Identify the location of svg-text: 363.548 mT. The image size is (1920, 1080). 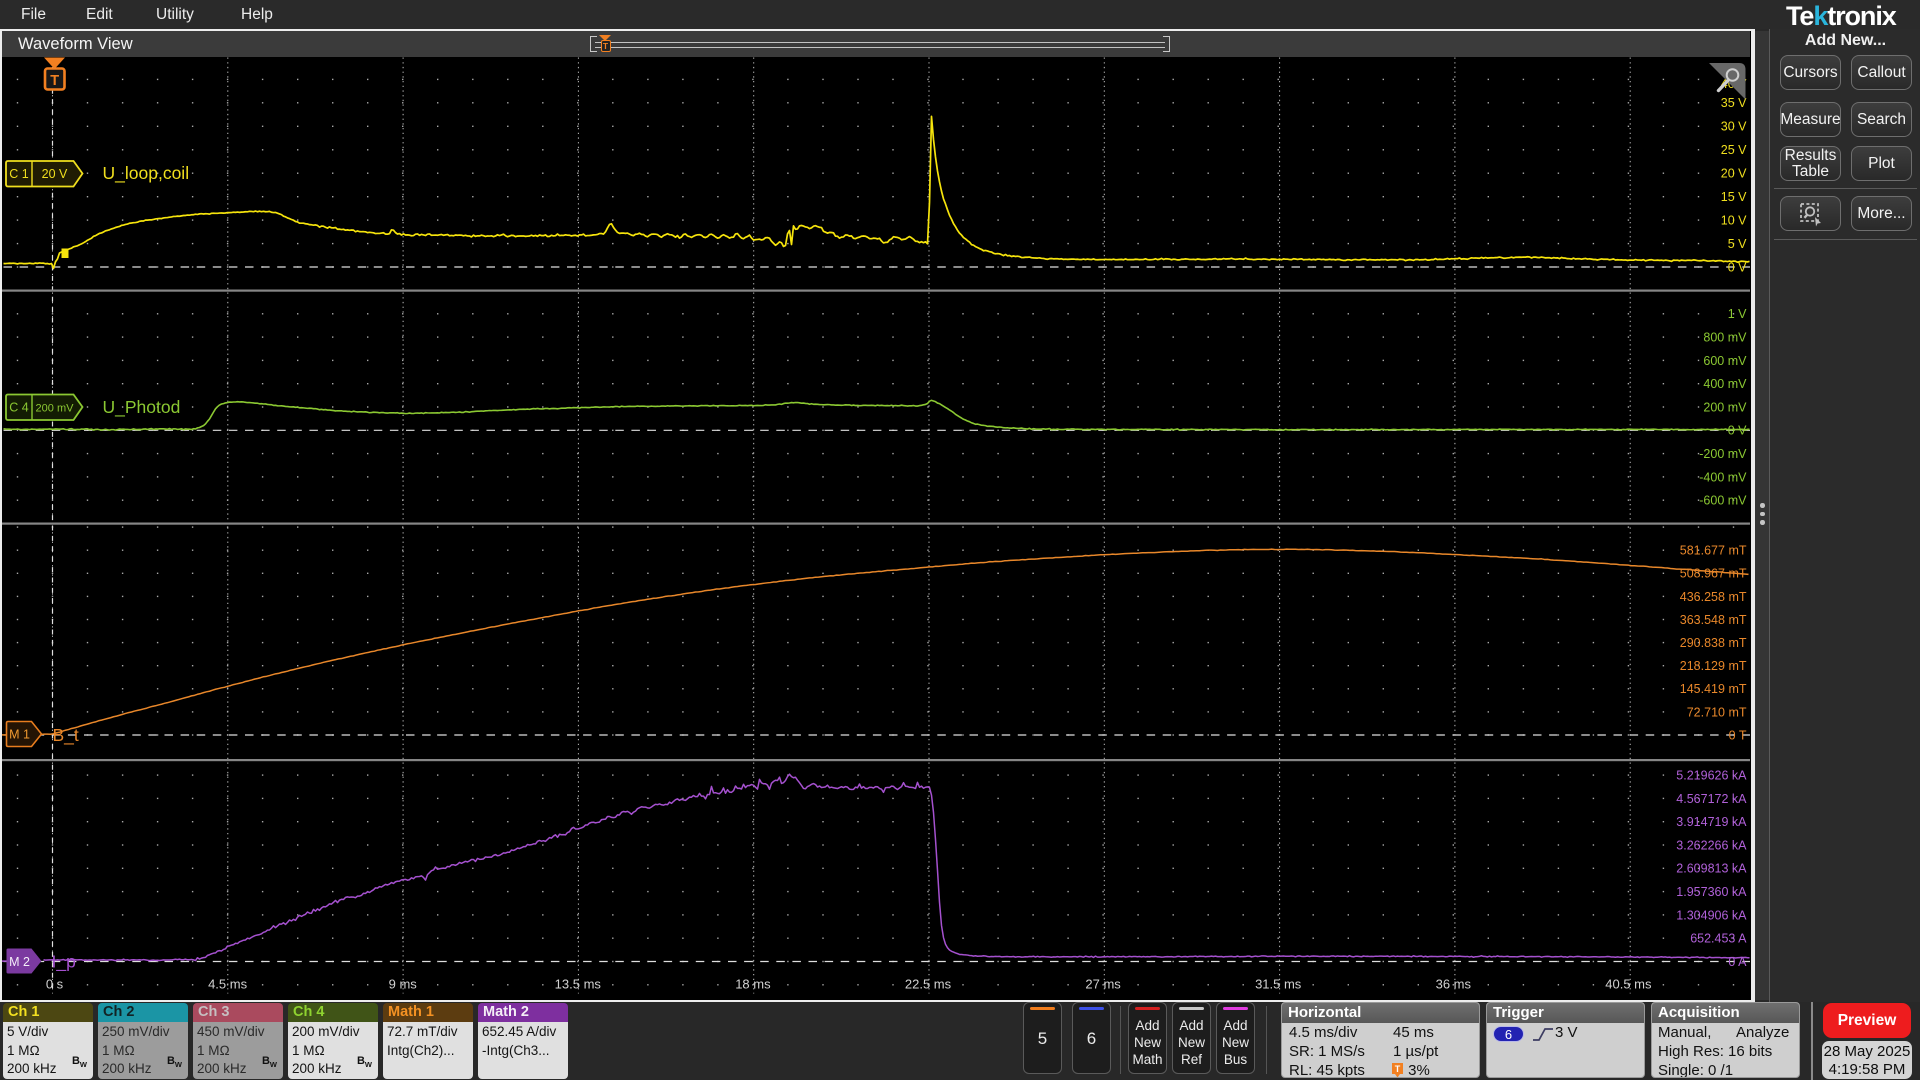
(1713, 620).